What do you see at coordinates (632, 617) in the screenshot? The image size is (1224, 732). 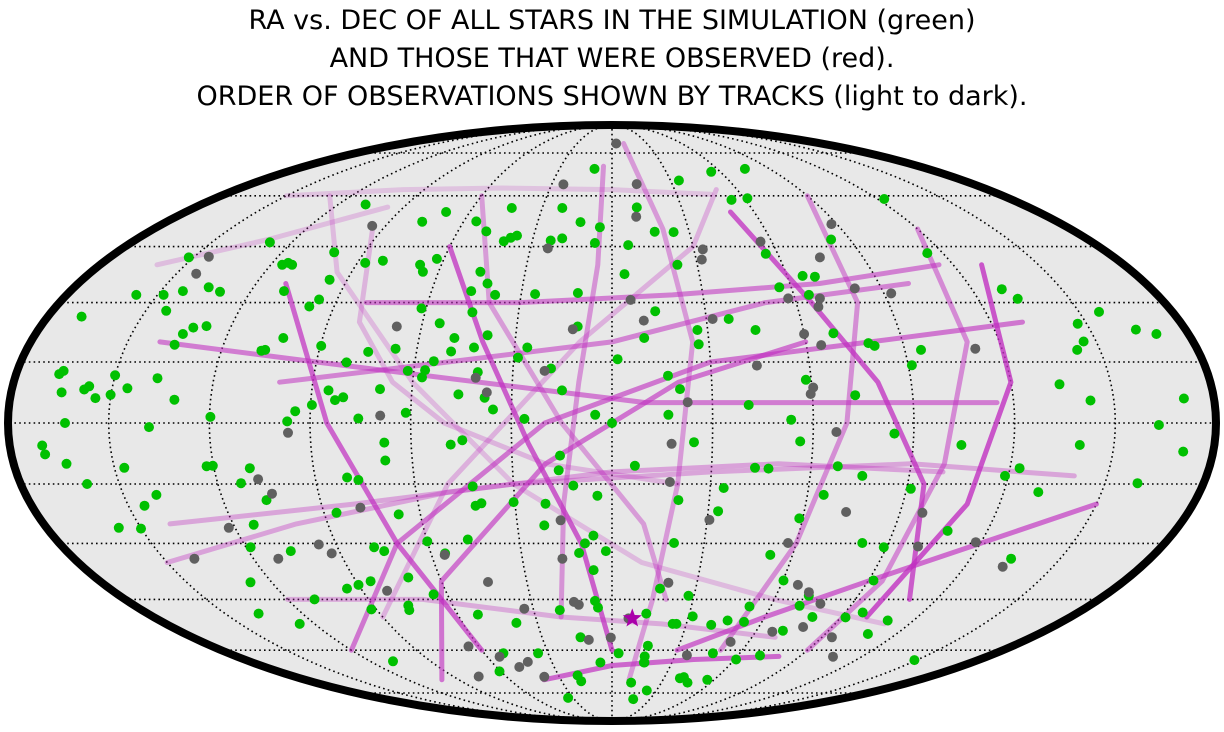 I see `start-marker-group` at bounding box center [632, 617].